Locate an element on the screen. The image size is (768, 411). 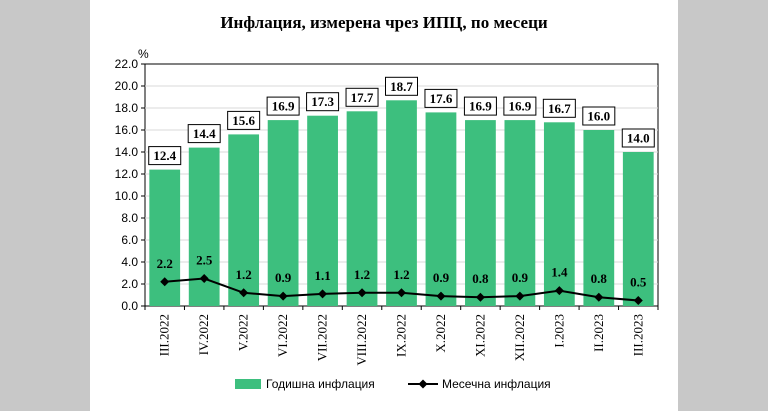
bar-VII.2022 is located at coordinates (322, 210).